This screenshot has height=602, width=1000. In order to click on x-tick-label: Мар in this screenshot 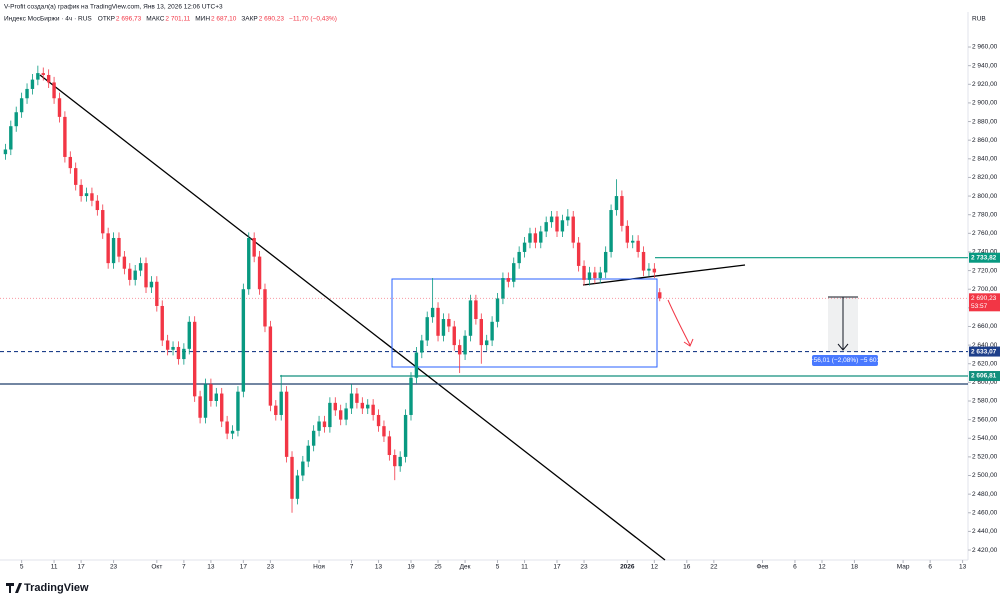, I will do `click(903, 567)`.